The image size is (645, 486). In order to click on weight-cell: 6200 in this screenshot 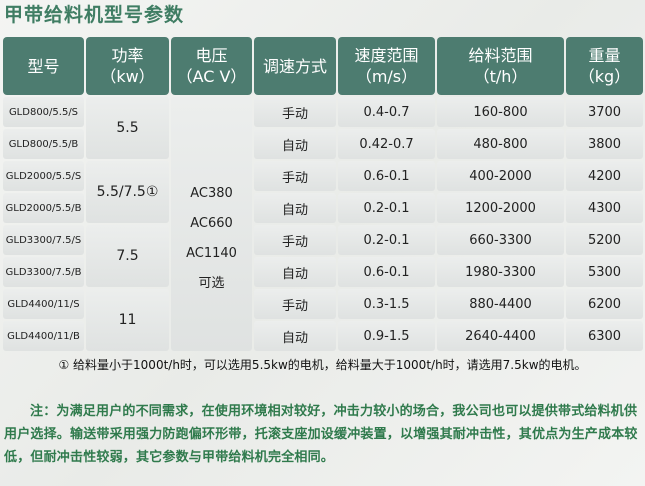, I will do `click(604, 304)`.